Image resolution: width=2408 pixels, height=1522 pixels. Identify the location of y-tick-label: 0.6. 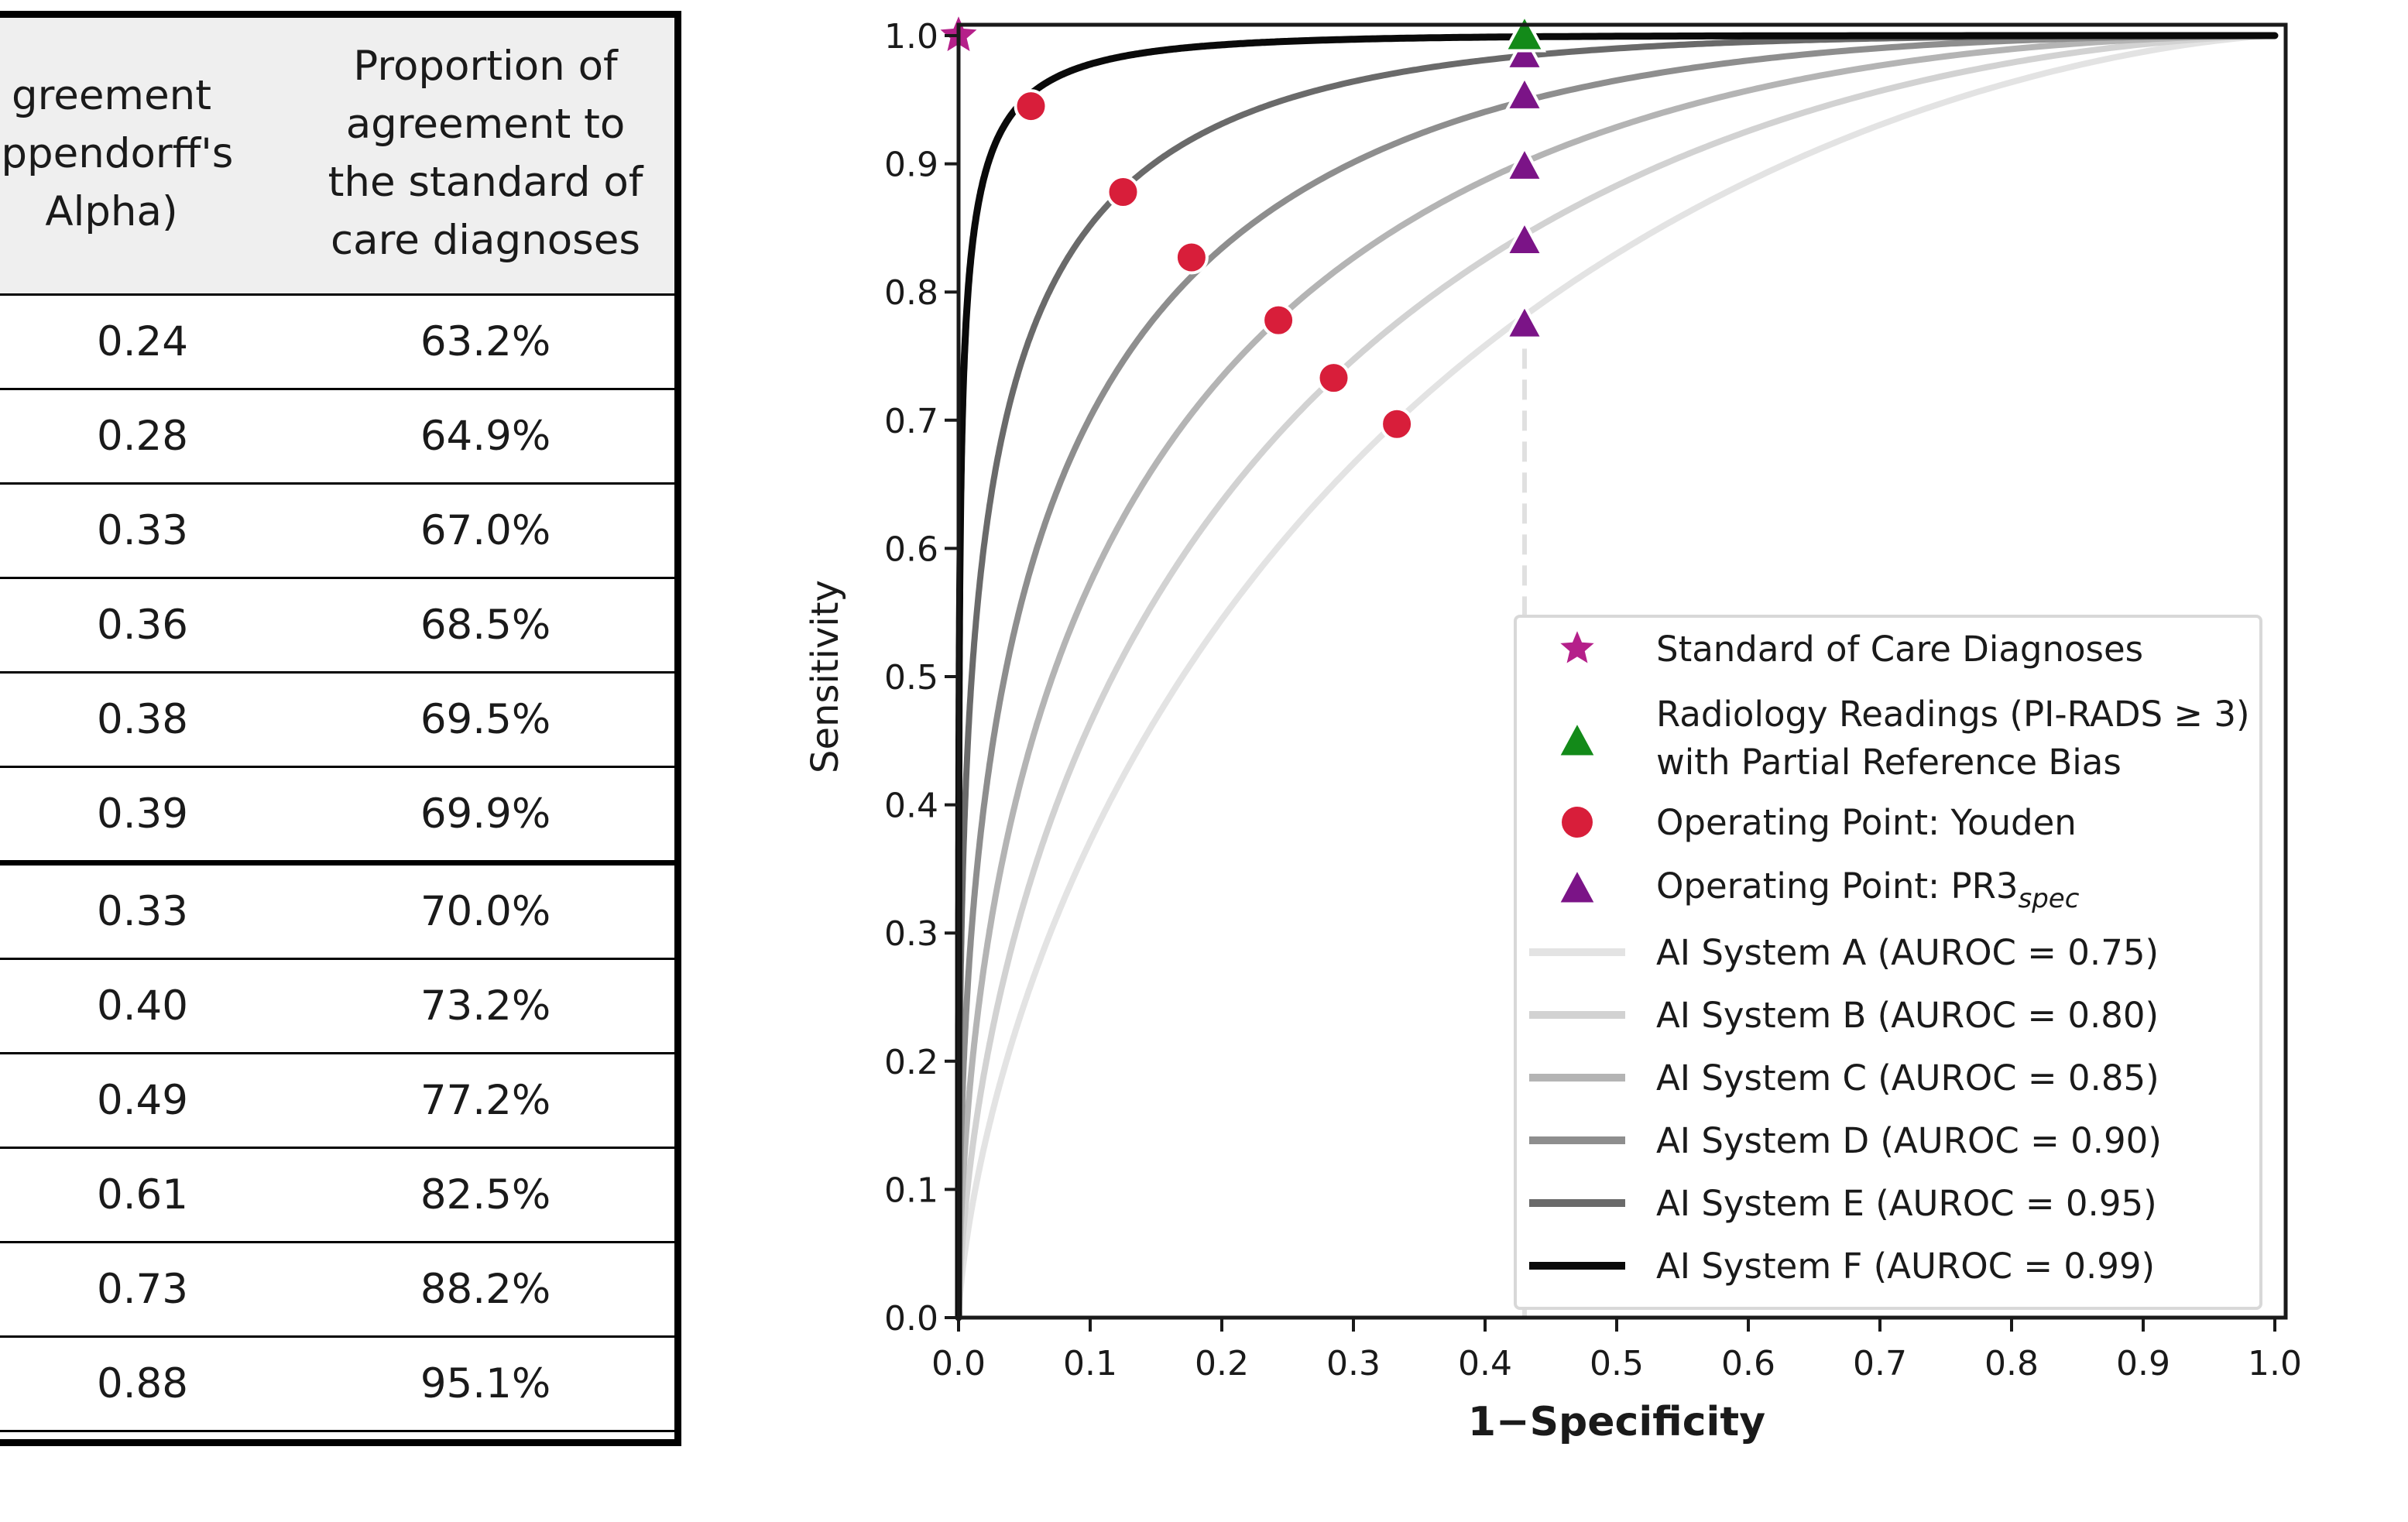
(911, 549).